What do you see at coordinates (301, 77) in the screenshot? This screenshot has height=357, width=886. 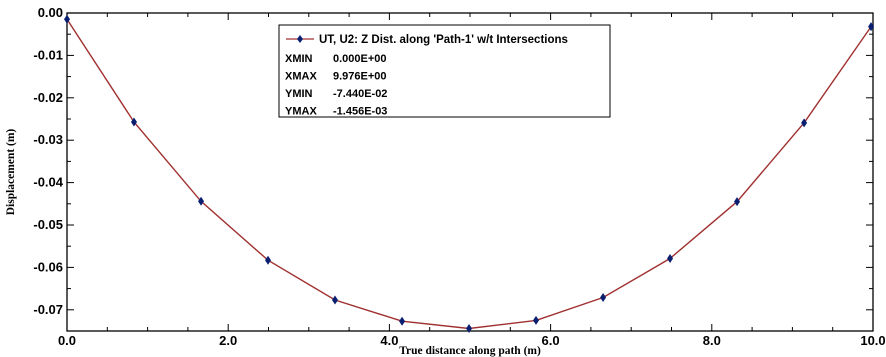 I see `legend-stat-label: XMAX` at bounding box center [301, 77].